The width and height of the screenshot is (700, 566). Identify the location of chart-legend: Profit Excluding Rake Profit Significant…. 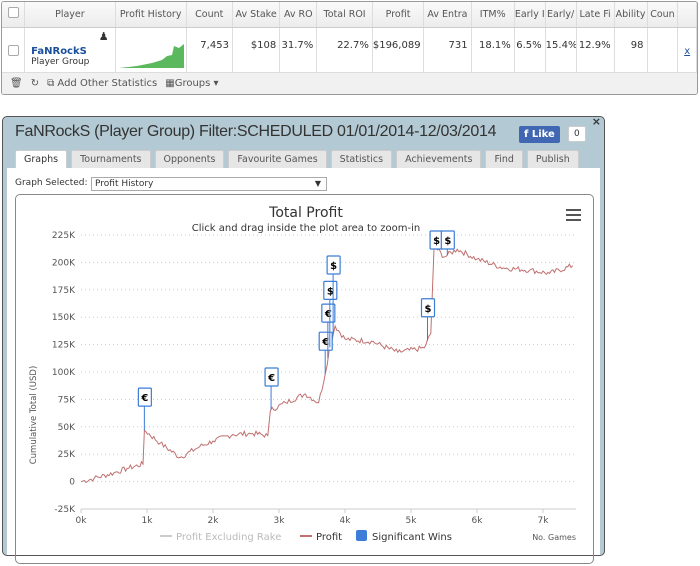
(306, 536).